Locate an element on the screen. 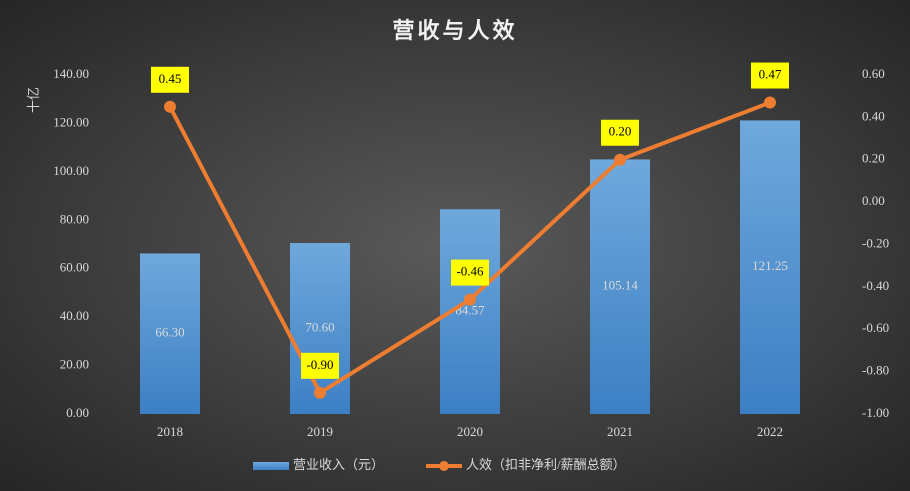  y2-tick-label: 0.20 is located at coordinates (873, 158).